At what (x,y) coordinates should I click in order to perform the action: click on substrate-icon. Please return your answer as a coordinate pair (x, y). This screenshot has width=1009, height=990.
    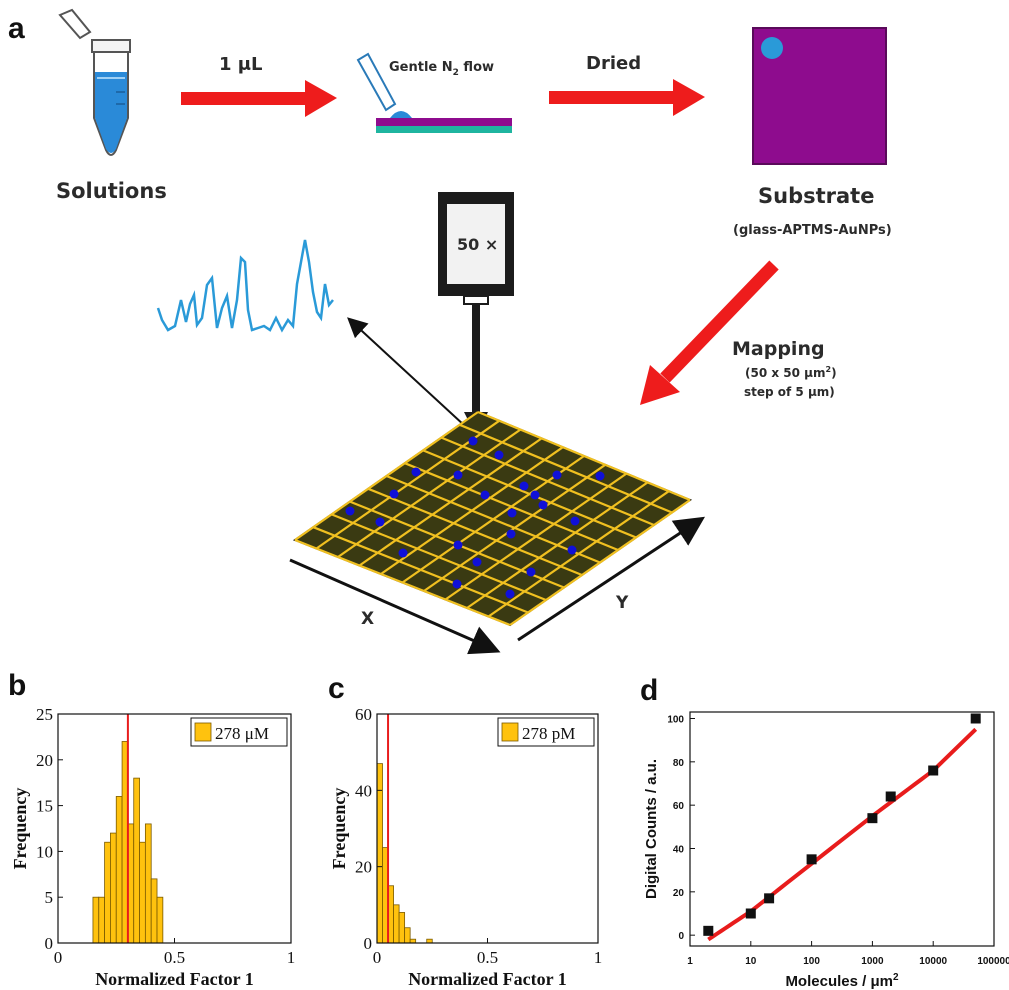
    Looking at the image, I should click on (819, 96).